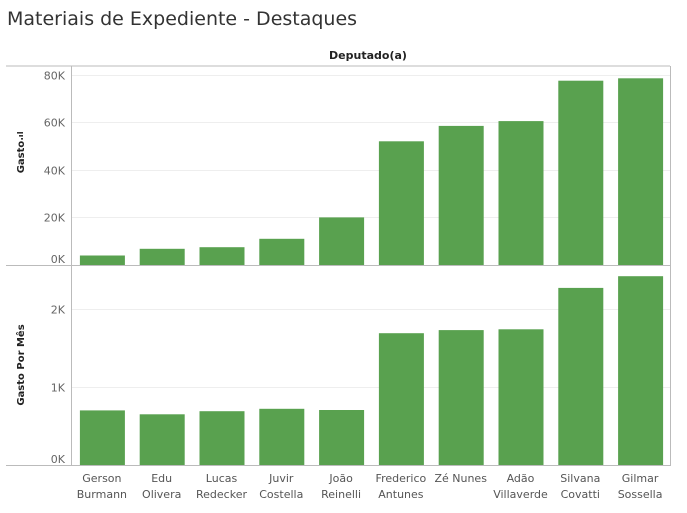 The width and height of the screenshot is (687, 513). Describe the element at coordinates (102, 494) in the screenshot. I see `x-category-label: Burmann` at that location.